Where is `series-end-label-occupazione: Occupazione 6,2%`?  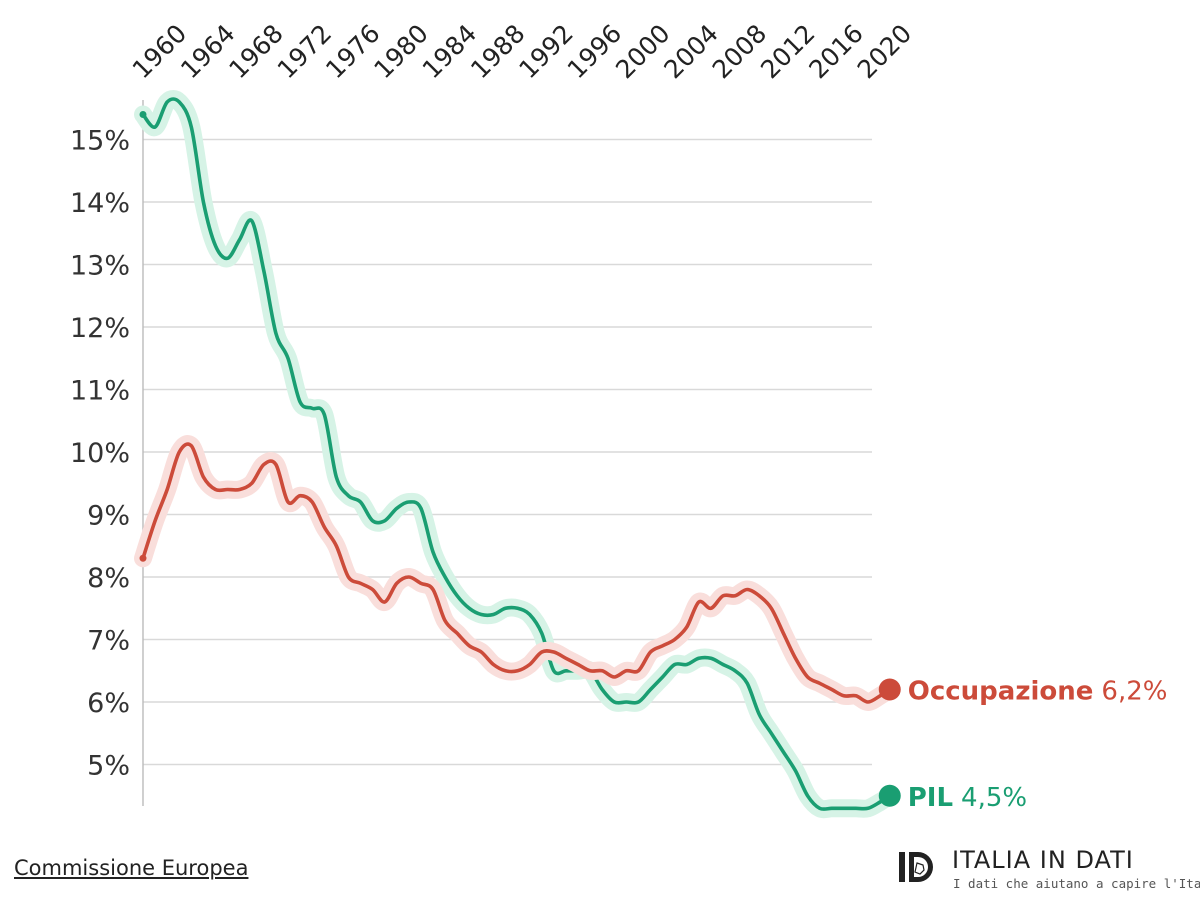
series-end-label-occupazione: Occupazione 6,2% is located at coordinates (1038, 692).